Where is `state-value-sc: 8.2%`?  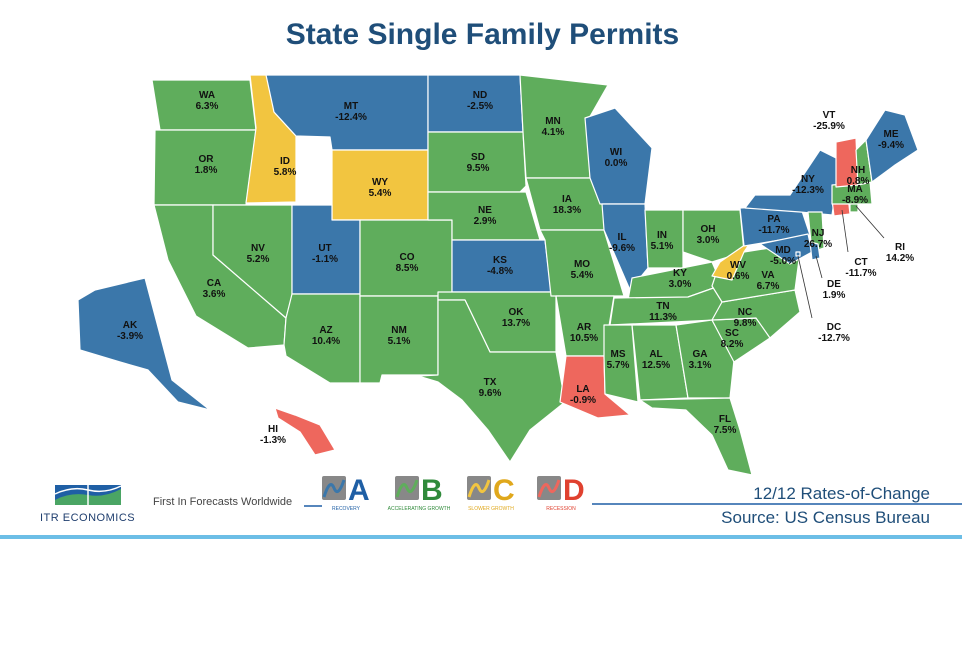
state-value-sc: 8.2% is located at coordinates (732, 344).